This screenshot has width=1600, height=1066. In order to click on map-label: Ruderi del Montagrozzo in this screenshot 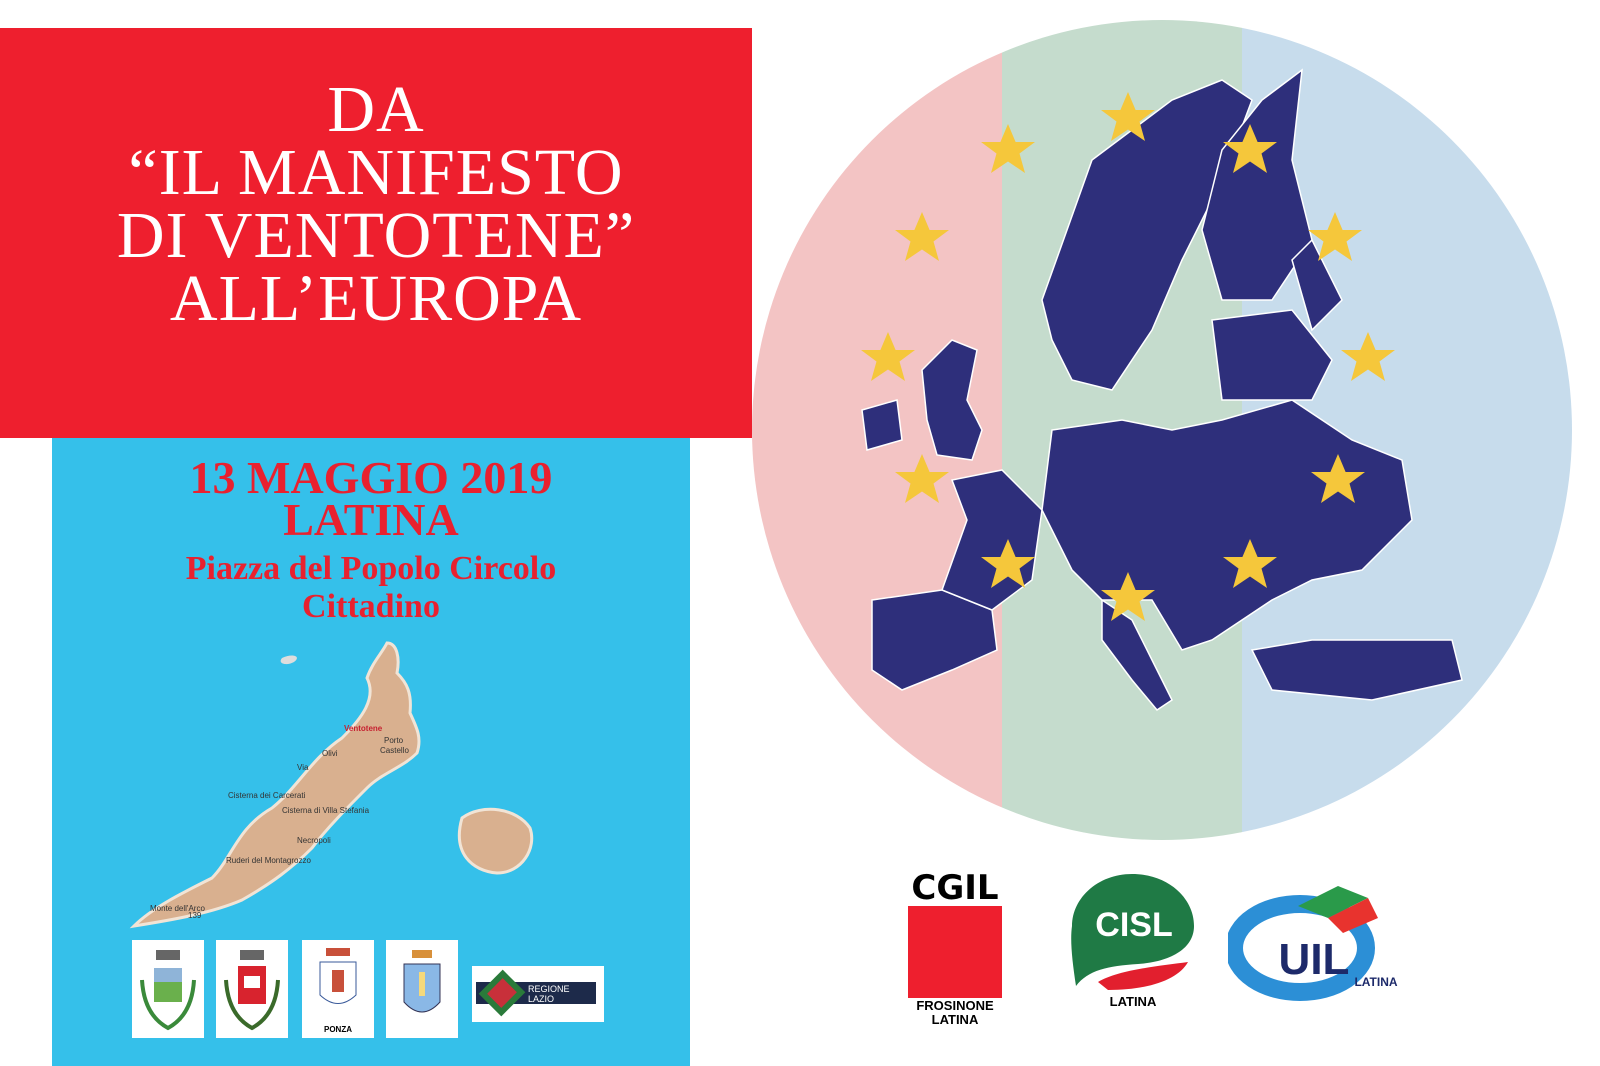, I will do `click(268, 860)`.